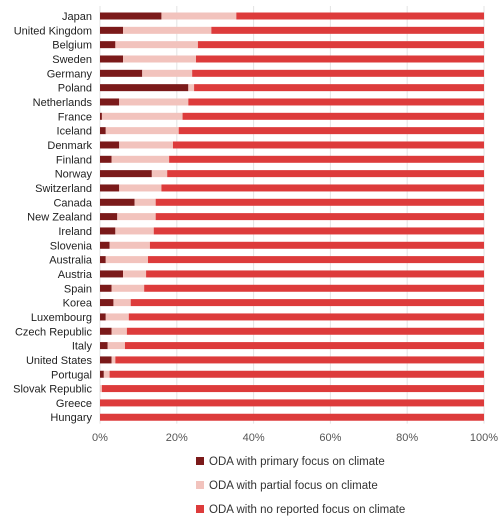 This screenshot has height=519, width=500. Describe the element at coordinates (297, 462) in the screenshot. I see `legend-label: ODA with primary focus on climate` at that location.